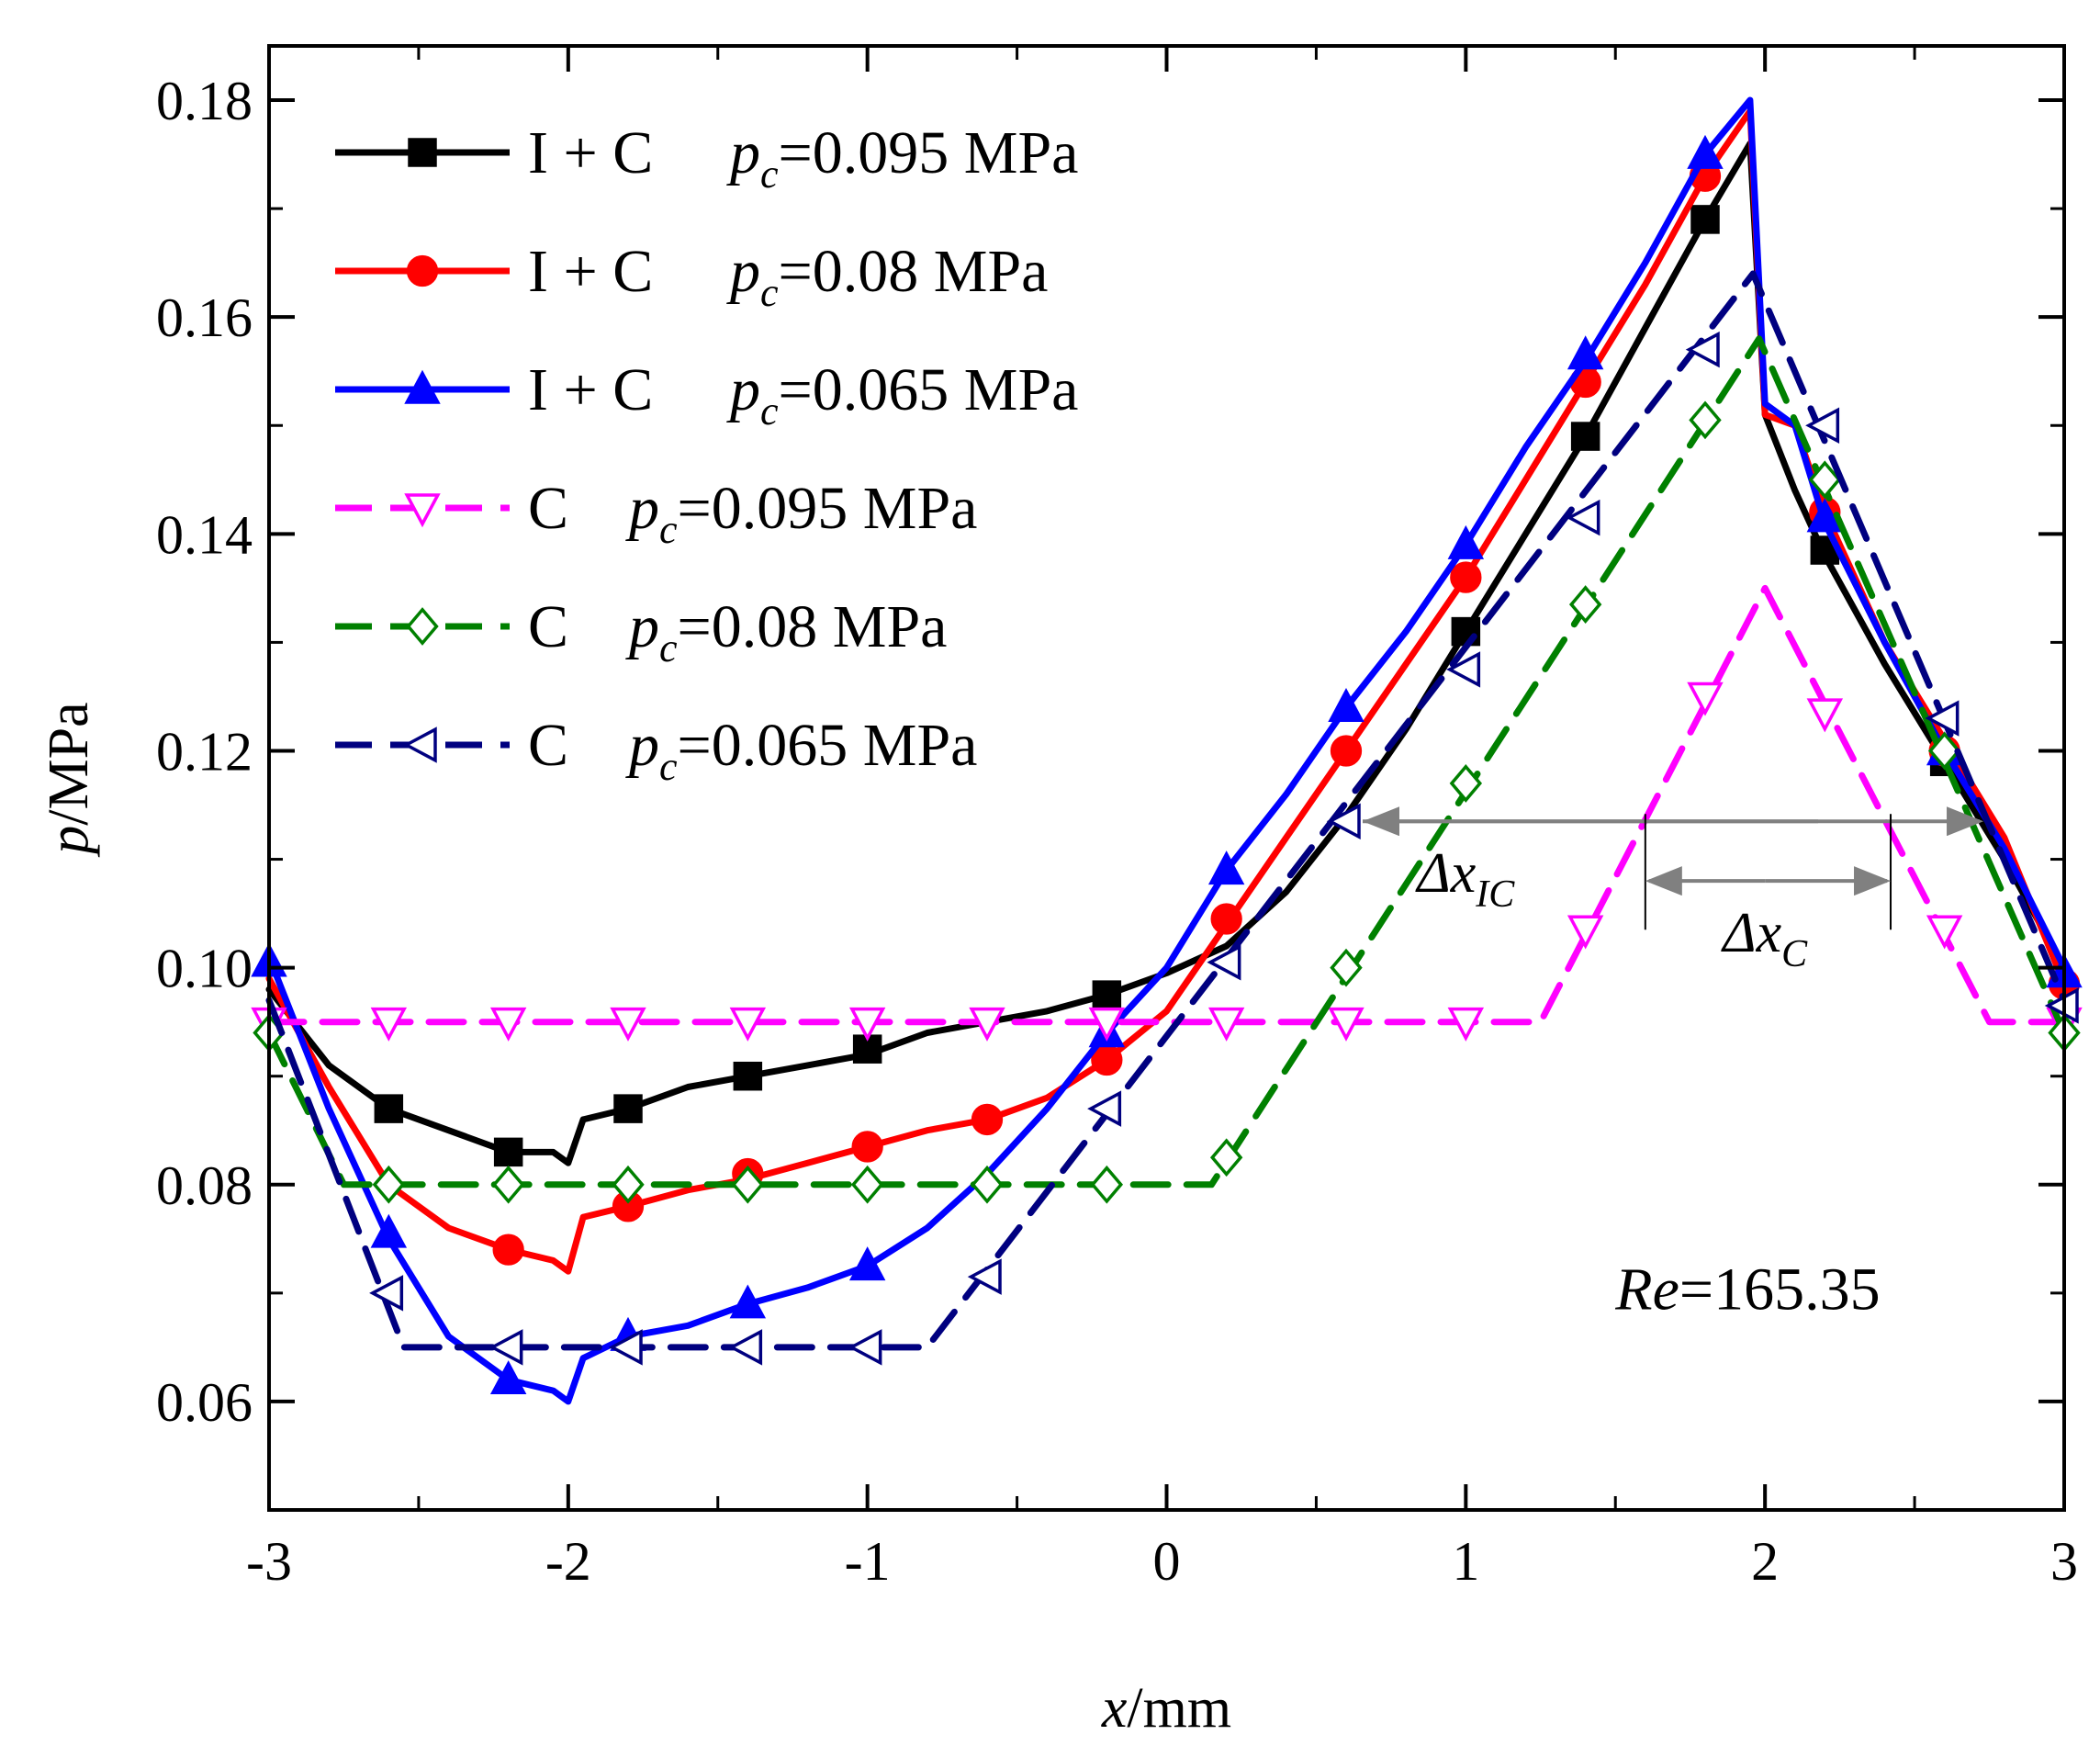 The image size is (2100, 1746). Describe the element at coordinates (868, 1561) in the screenshot. I see `x-tick-label: -1` at that location.